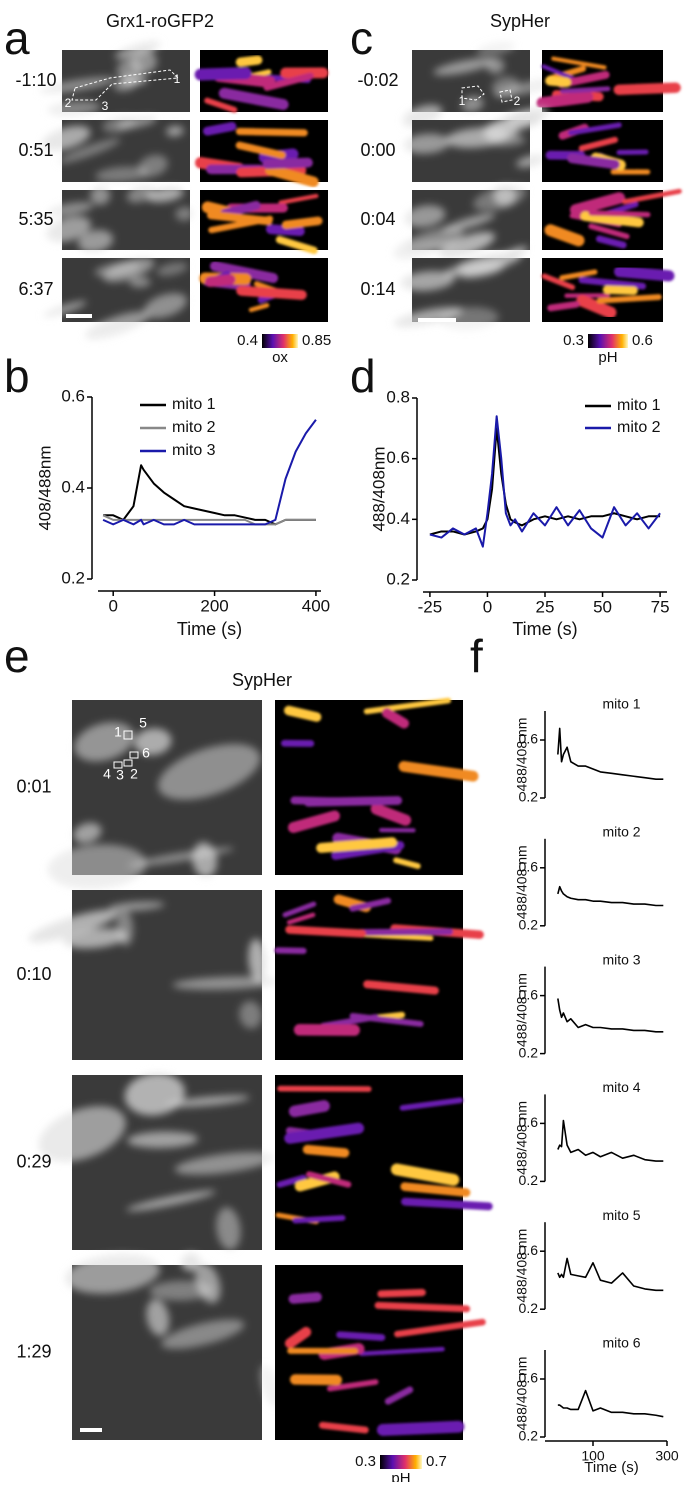  I want to click on panel-label: e, so click(17, 656).